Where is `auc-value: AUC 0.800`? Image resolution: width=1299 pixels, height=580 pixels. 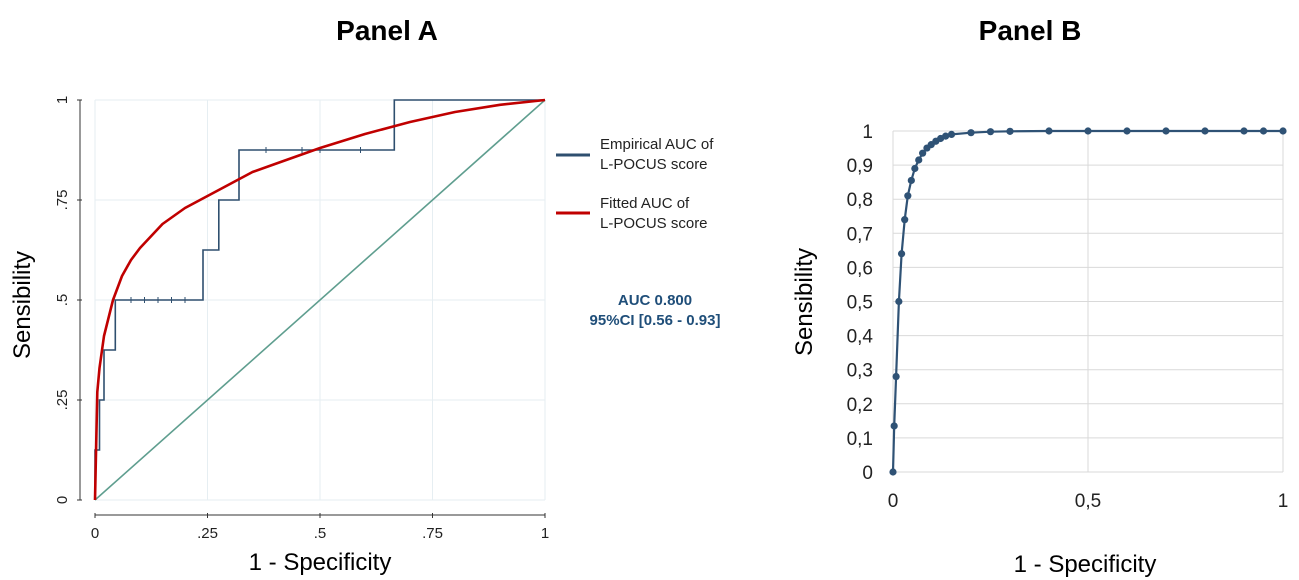
auc-value: AUC 0.800 is located at coordinates (655, 300).